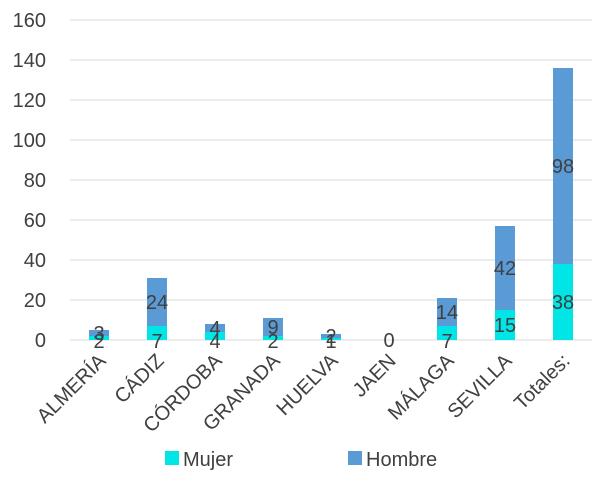 The height and width of the screenshot is (481, 600). I want to click on legend: Mujer Hombre, so click(301, 460).